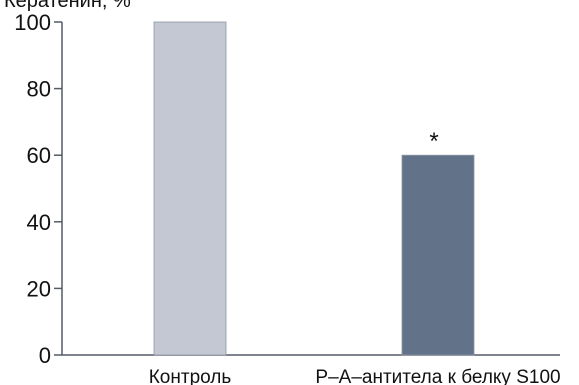 Image resolution: width=579 pixels, height=385 pixels. What do you see at coordinates (45, 355) in the screenshot?
I see `y-tick-label: 0` at bounding box center [45, 355].